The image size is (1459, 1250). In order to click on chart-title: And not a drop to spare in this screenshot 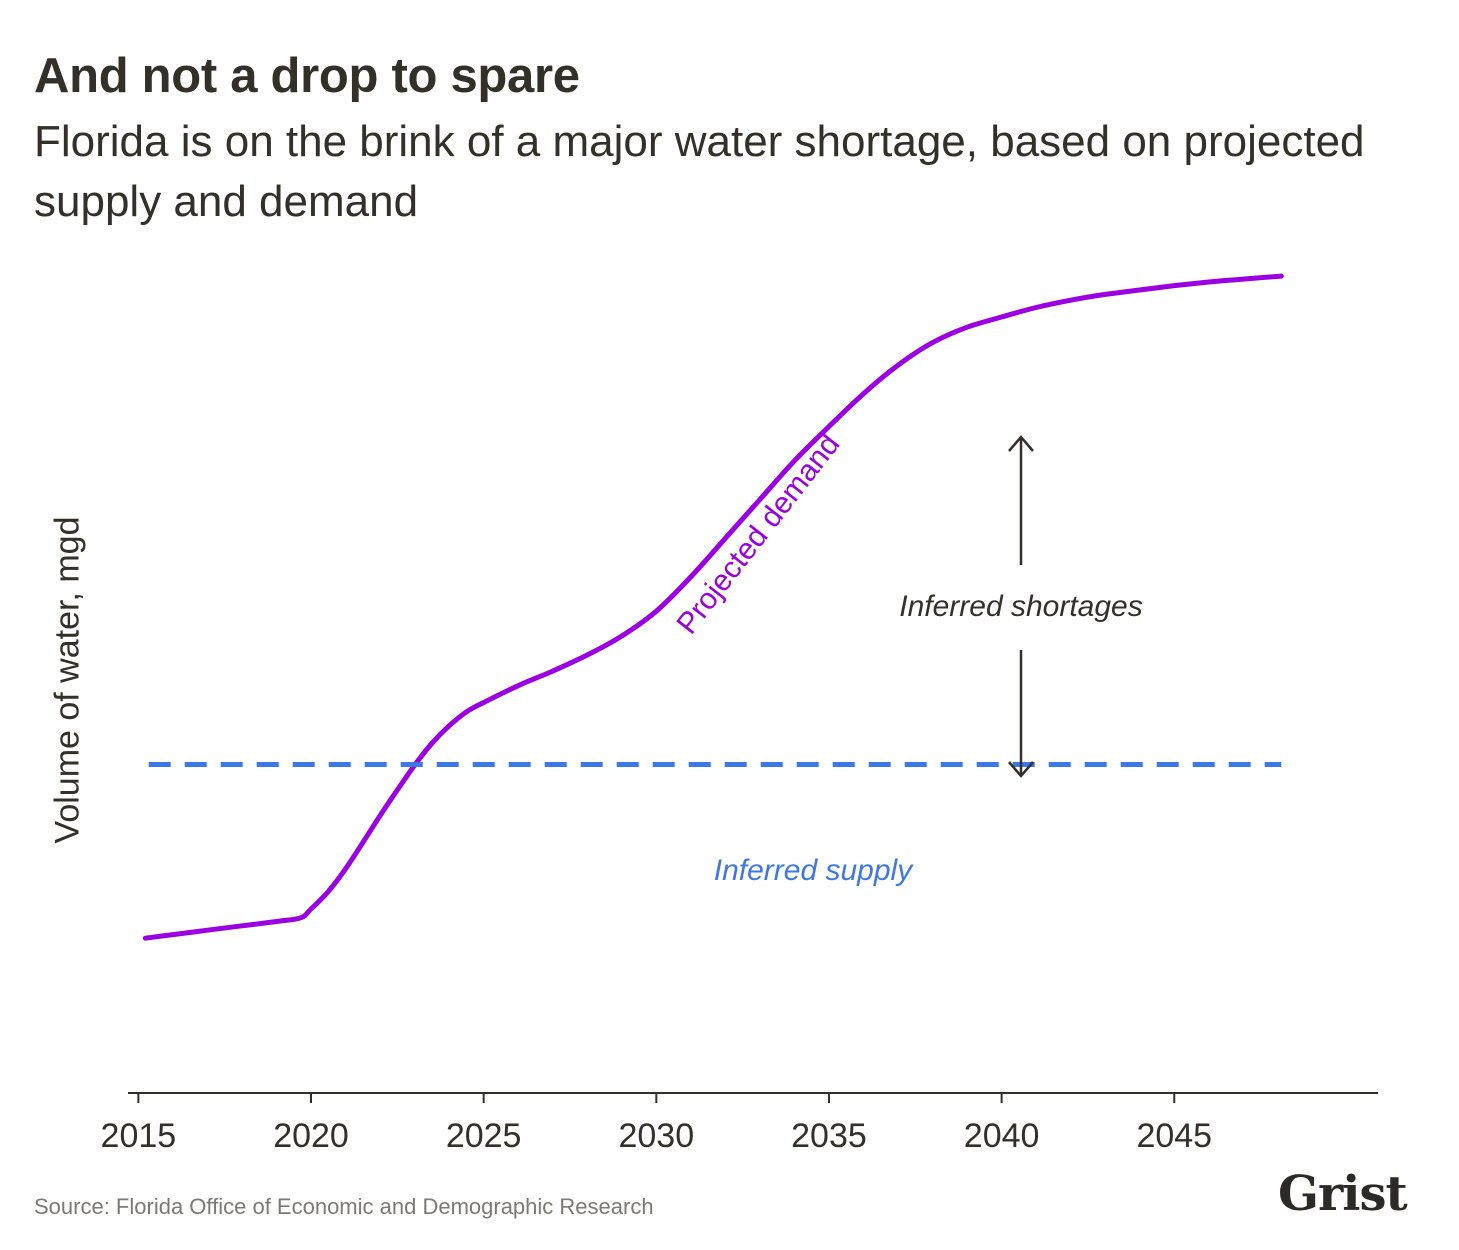, I will do `click(307, 76)`.